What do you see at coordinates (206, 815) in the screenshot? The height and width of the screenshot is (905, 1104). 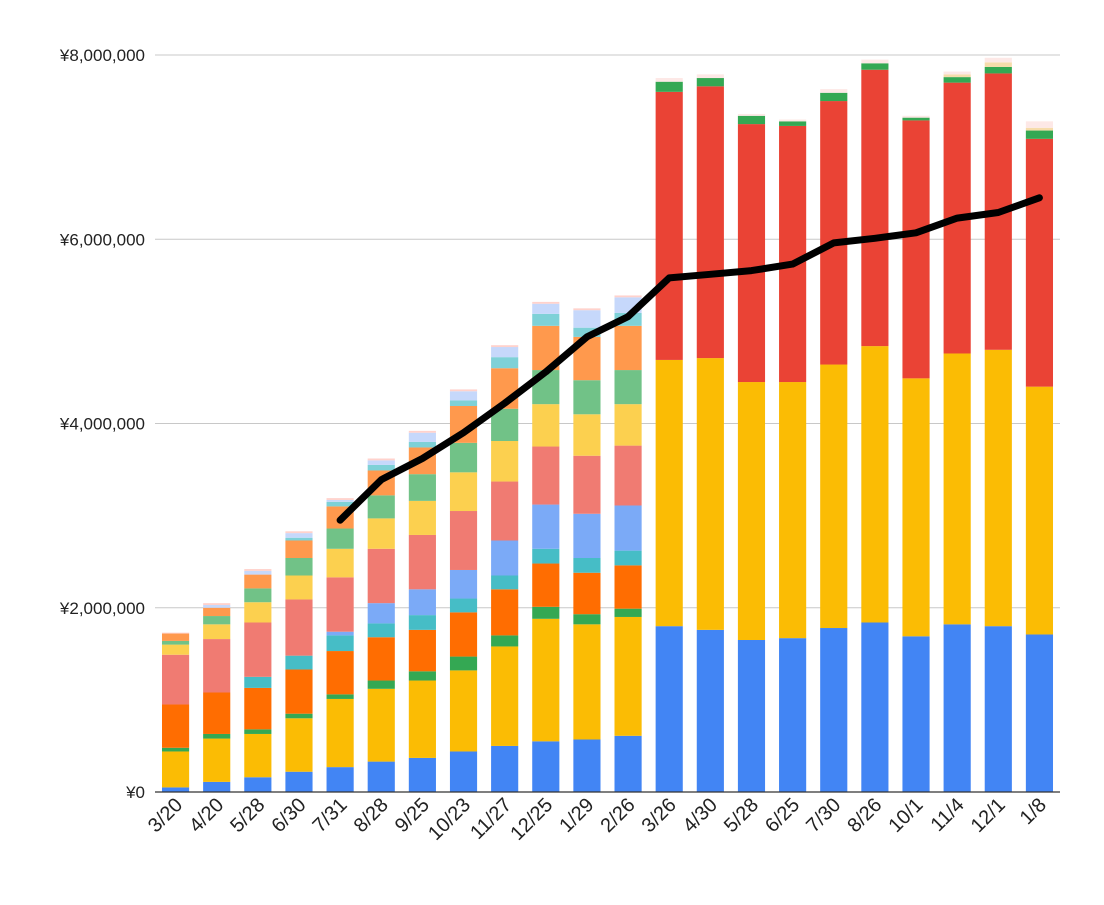 I see `x-tick-label: 4/20` at bounding box center [206, 815].